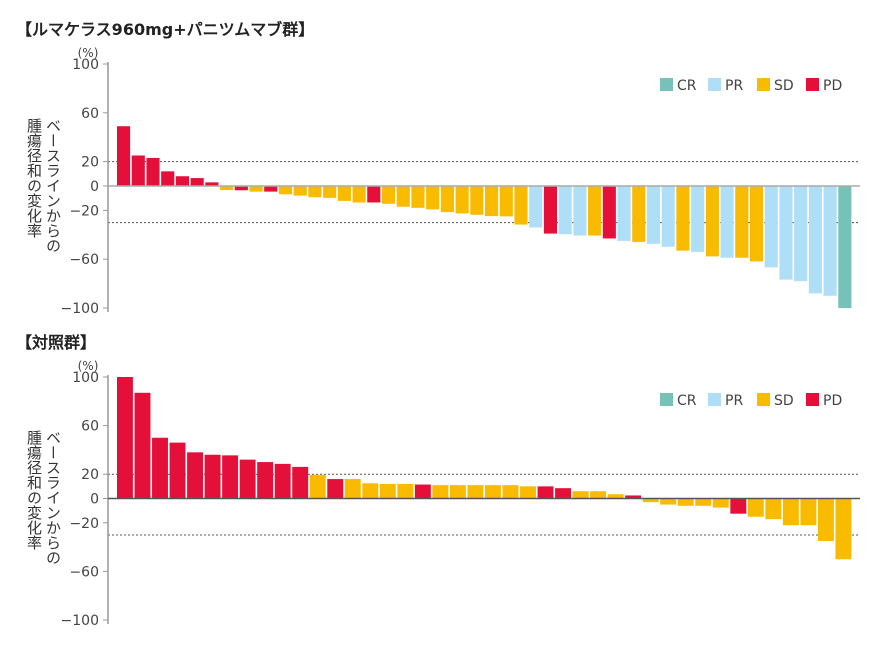 Image resolution: width=885 pixels, height=651 pixels. What do you see at coordinates (666, 399) in the screenshot?
I see `legend-swatch-cr` at bounding box center [666, 399].